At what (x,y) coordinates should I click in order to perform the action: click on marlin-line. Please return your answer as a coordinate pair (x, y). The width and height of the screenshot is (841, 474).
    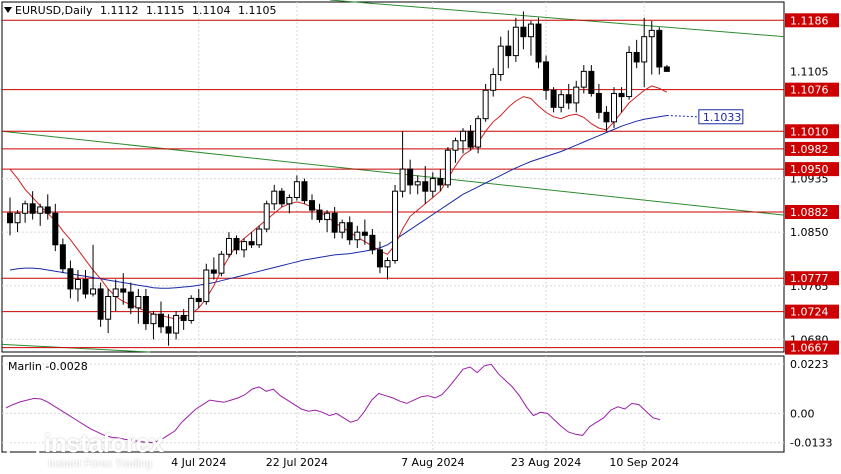
    Looking at the image, I should click on (333, 403).